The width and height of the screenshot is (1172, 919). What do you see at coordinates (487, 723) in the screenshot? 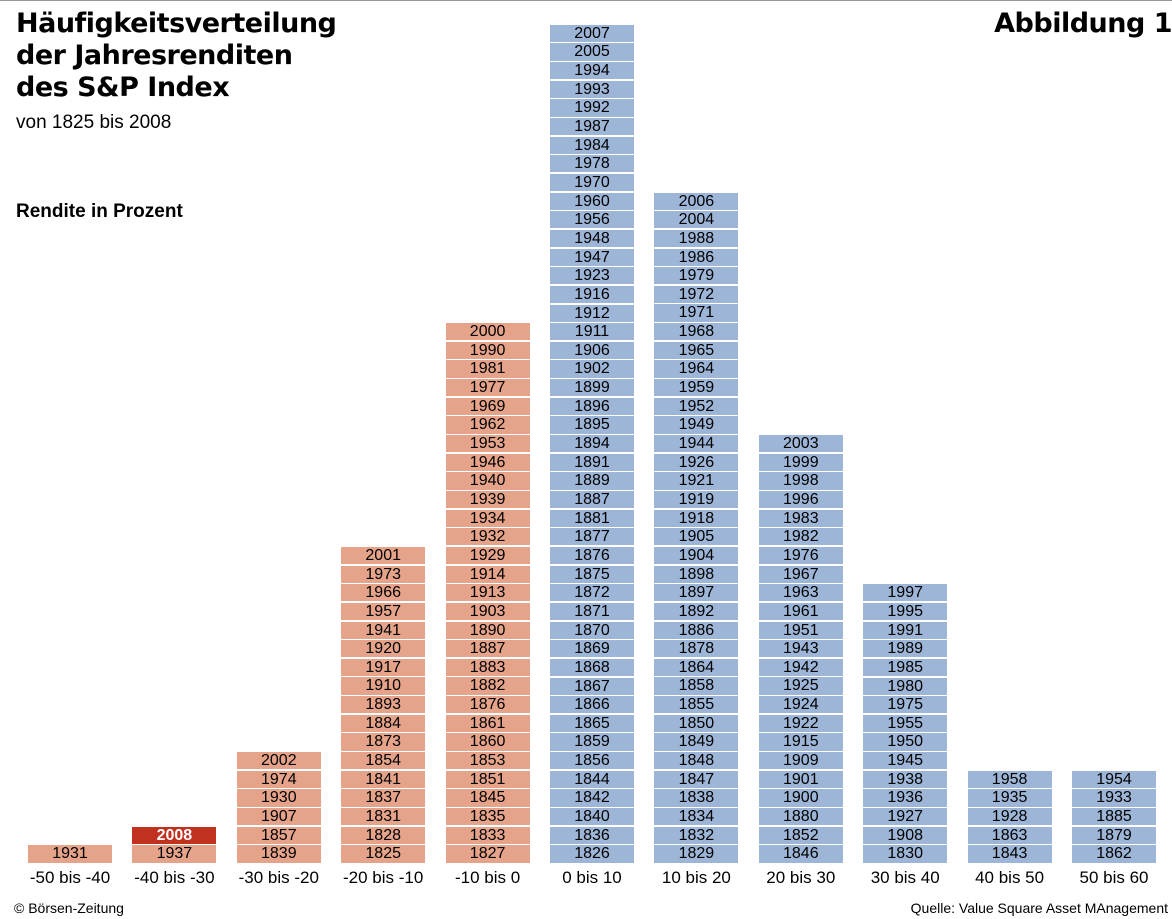
I see `year-cell: 1861` at bounding box center [487, 723].